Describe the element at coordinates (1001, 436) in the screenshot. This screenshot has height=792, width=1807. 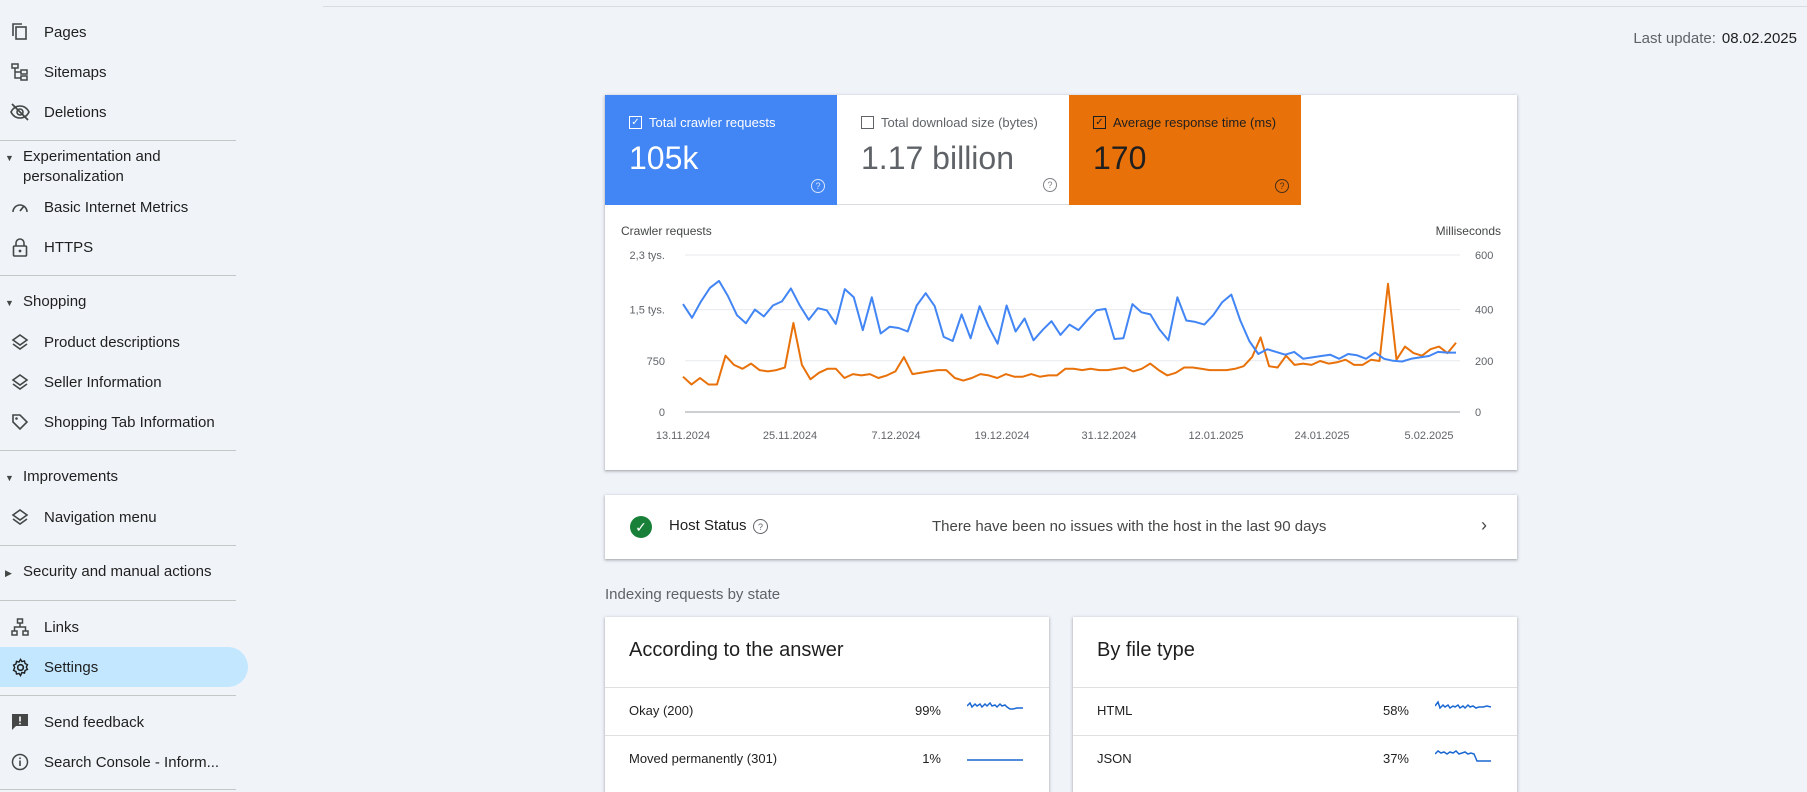
I see `x-tick-label: 19.12.2024` at that location.